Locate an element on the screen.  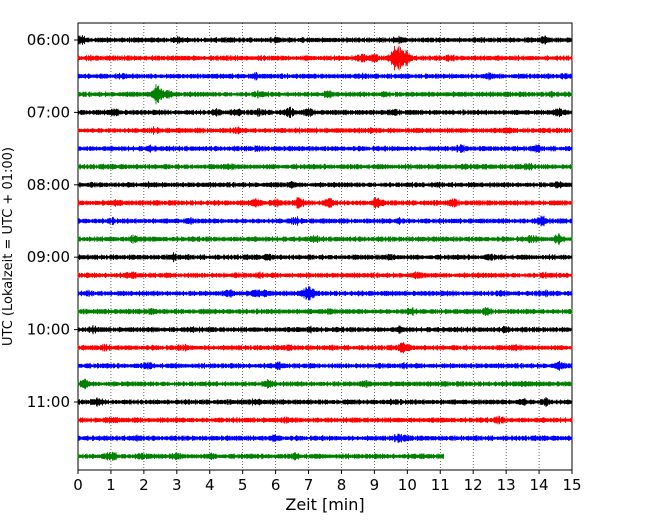
x-tick-label: 4 is located at coordinates (210, 485).